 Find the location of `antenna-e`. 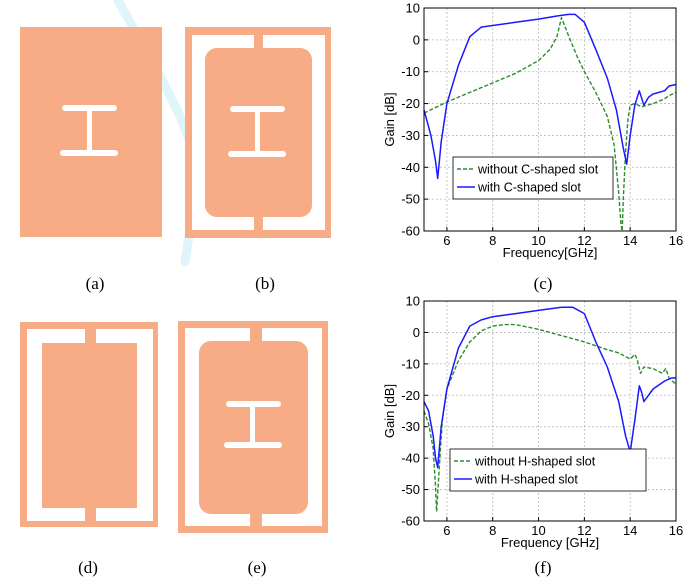

antenna-e is located at coordinates (253, 427).